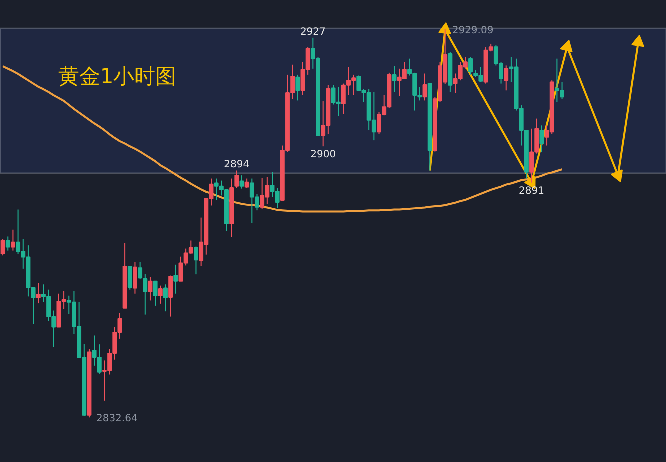  Describe the element at coordinates (323, 155) in the screenshot. I see `annotation: 2900` at that location.